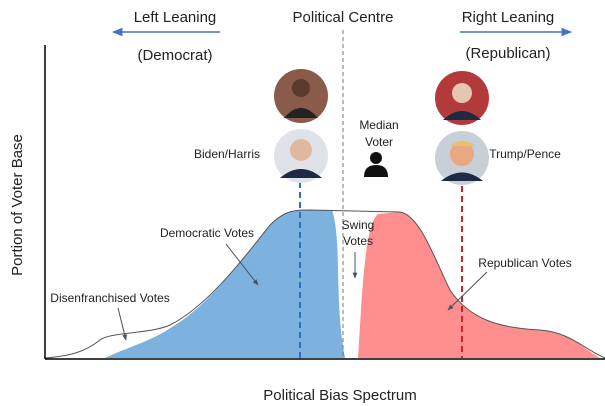 Image resolution: width=605 pixels, height=406 pixels. Describe the element at coordinates (376, 164) in the screenshot. I see `voter-icon` at that location.